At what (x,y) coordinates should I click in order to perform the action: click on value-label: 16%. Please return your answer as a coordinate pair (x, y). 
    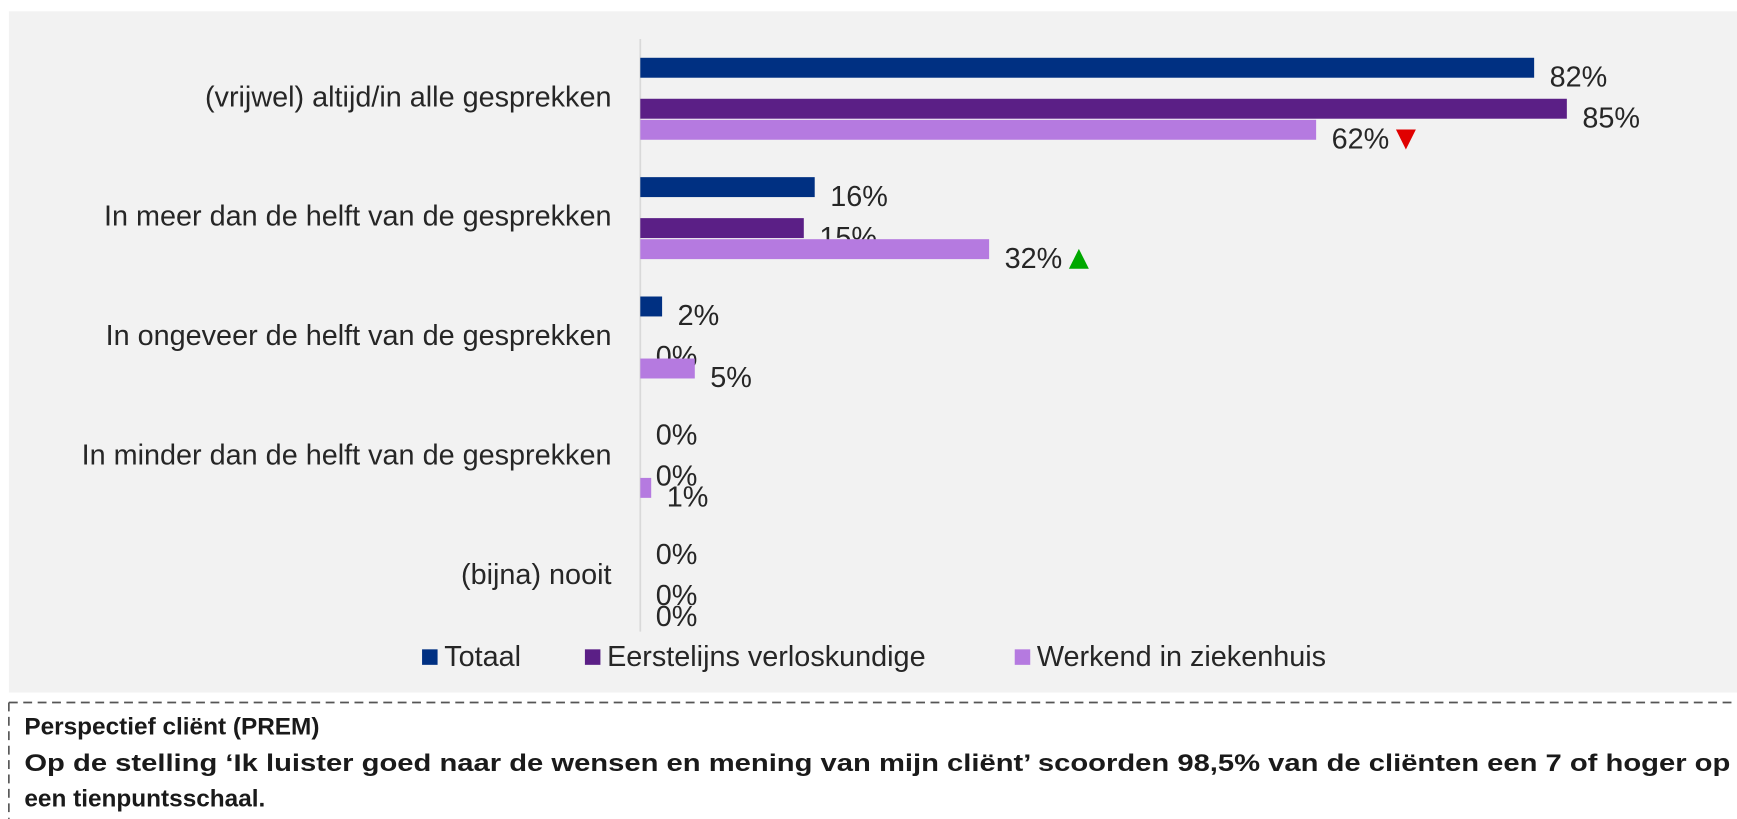
    Looking at the image, I should click on (859, 197).